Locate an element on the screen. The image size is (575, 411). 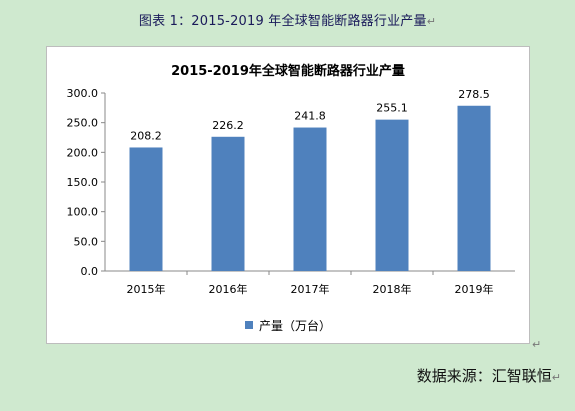
chart-legend: 产量（万台） is located at coordinates (288, 325).